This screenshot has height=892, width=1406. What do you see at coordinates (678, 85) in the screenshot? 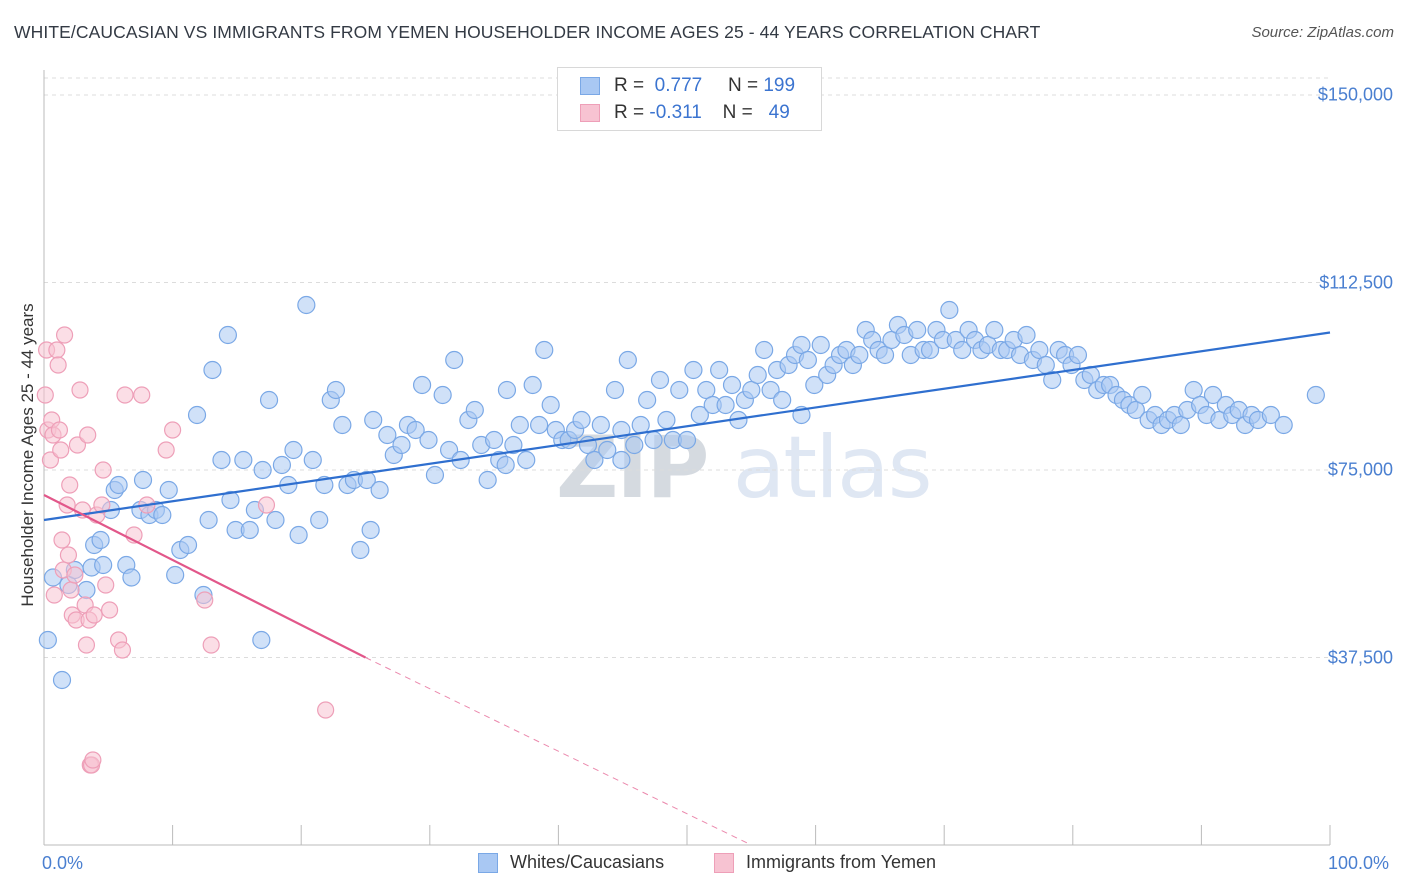
I see `legend-r-value-whites: 0.777` at bounding box center [678, 85].